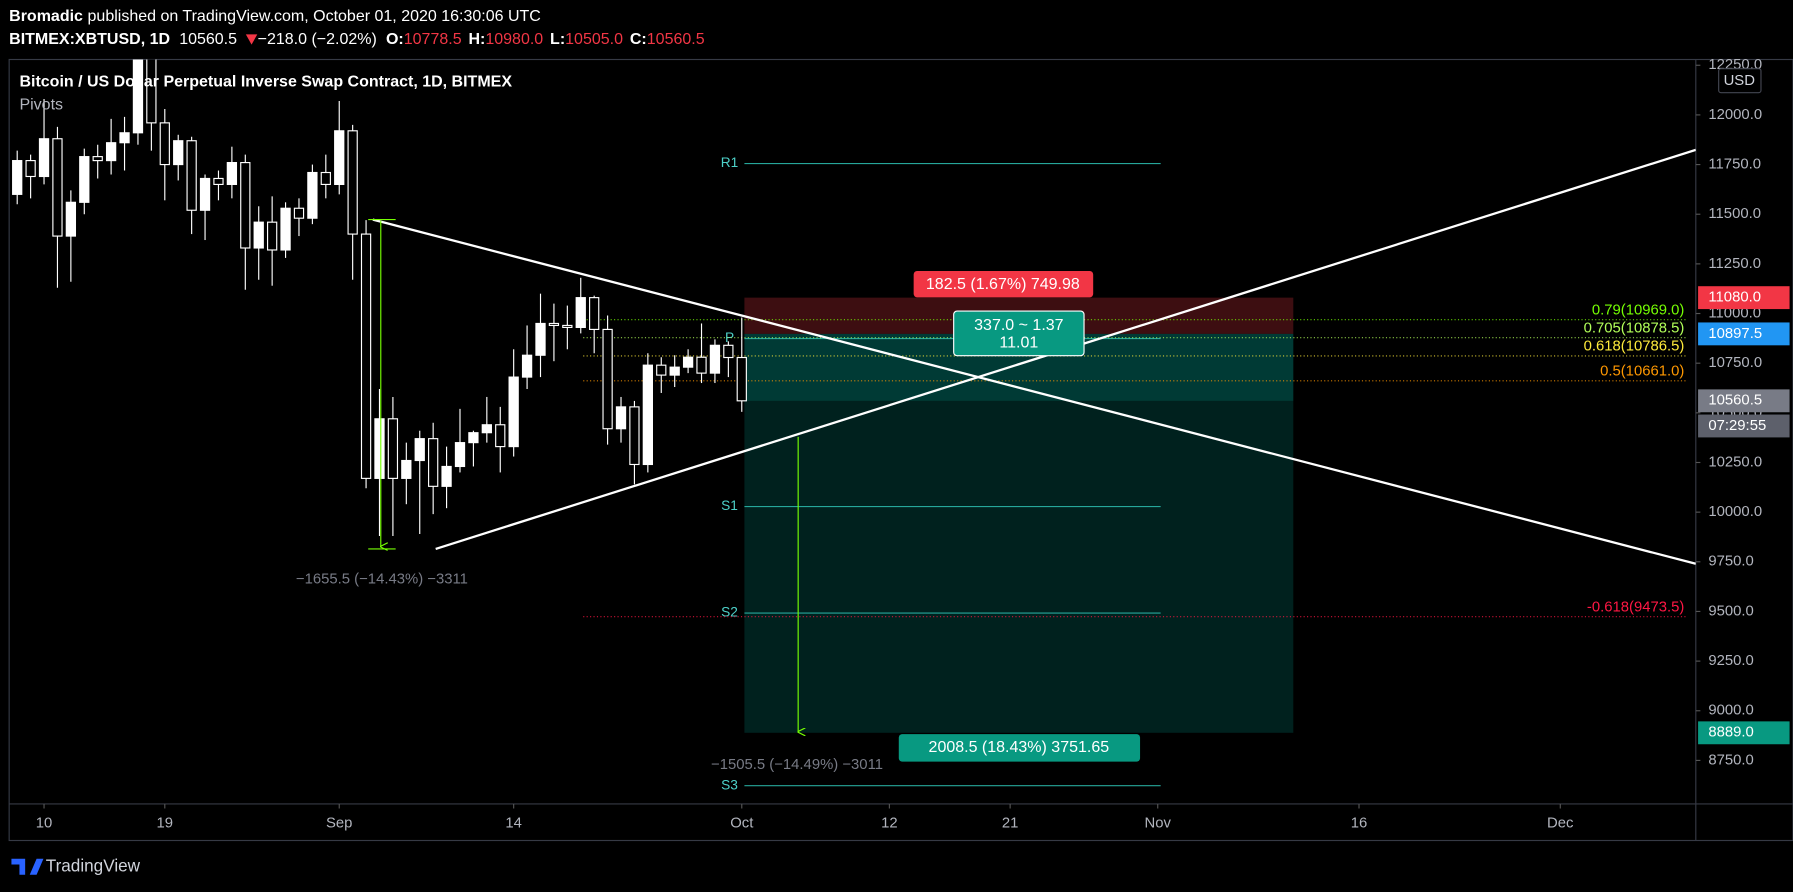 The image size is (1793, 892). Describe the element at coordinates (729, 337) in the screenshot. I see `pivot-label: P` at that location.